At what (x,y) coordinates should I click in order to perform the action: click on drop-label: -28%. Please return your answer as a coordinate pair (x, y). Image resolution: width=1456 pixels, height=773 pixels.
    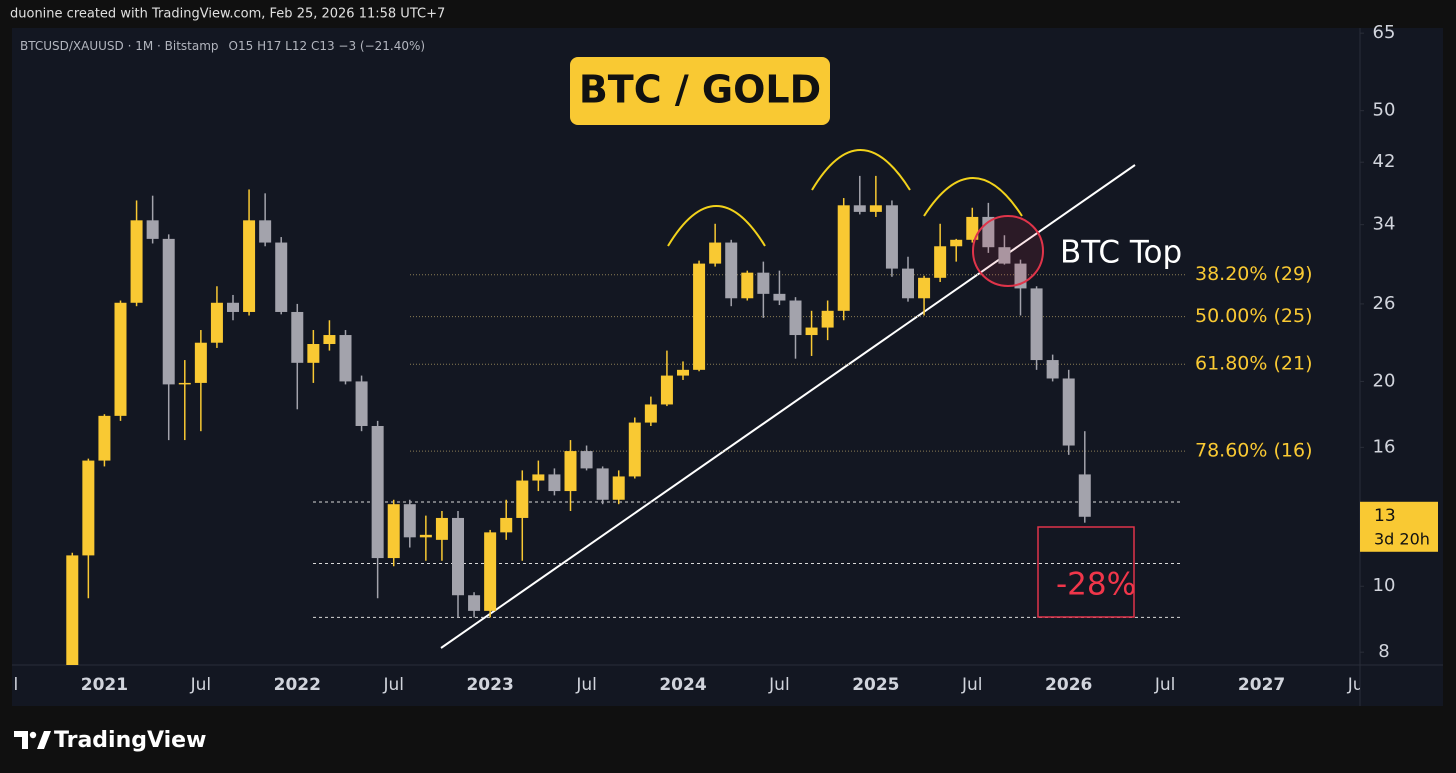
    Looking at the image, I should click on (1096, 585).